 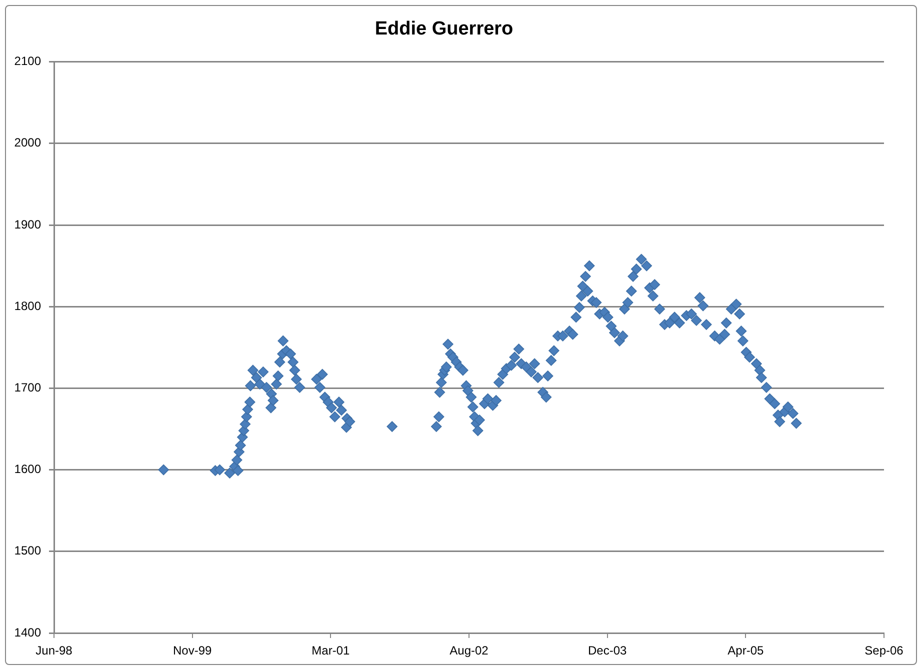 What do you see at coordinates (331, 651) in the screenshot?
I see `x-tick-label: Mar-01` at bounding box center [331, 651].